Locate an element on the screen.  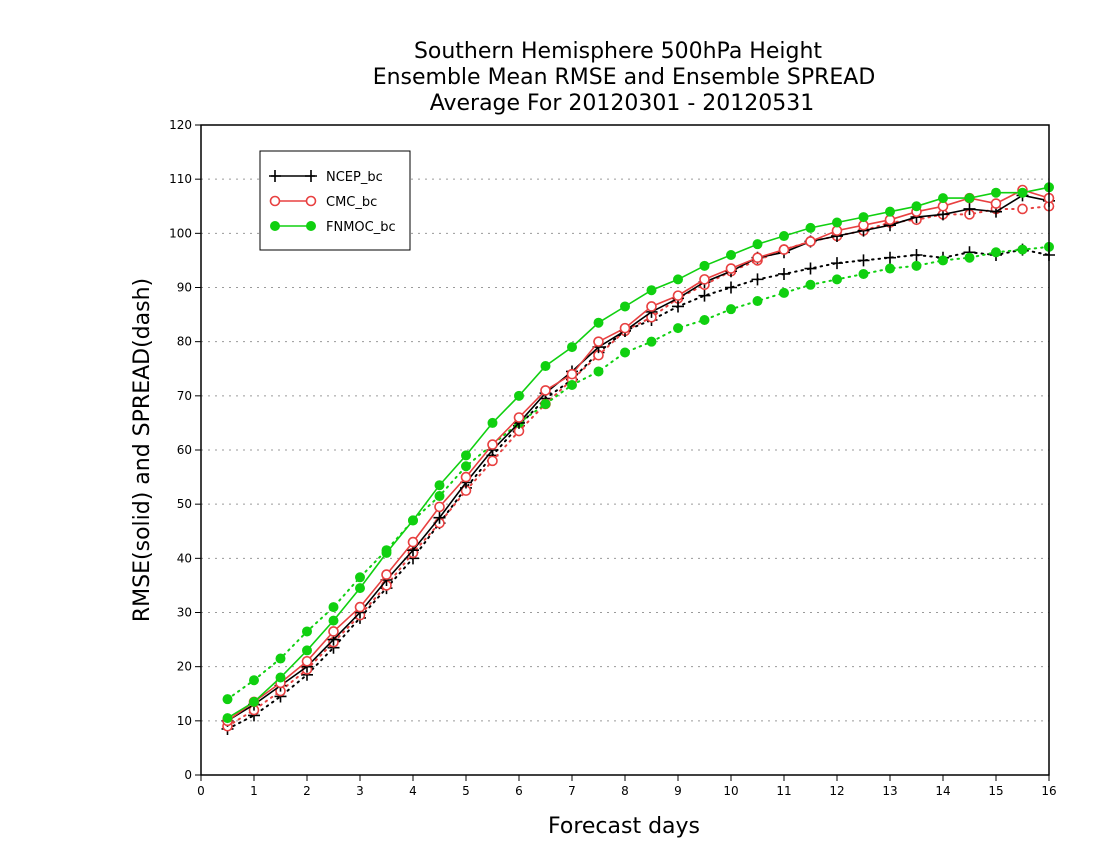
data-point-ncep-bc-rmse is located at coordinates (439, 517).